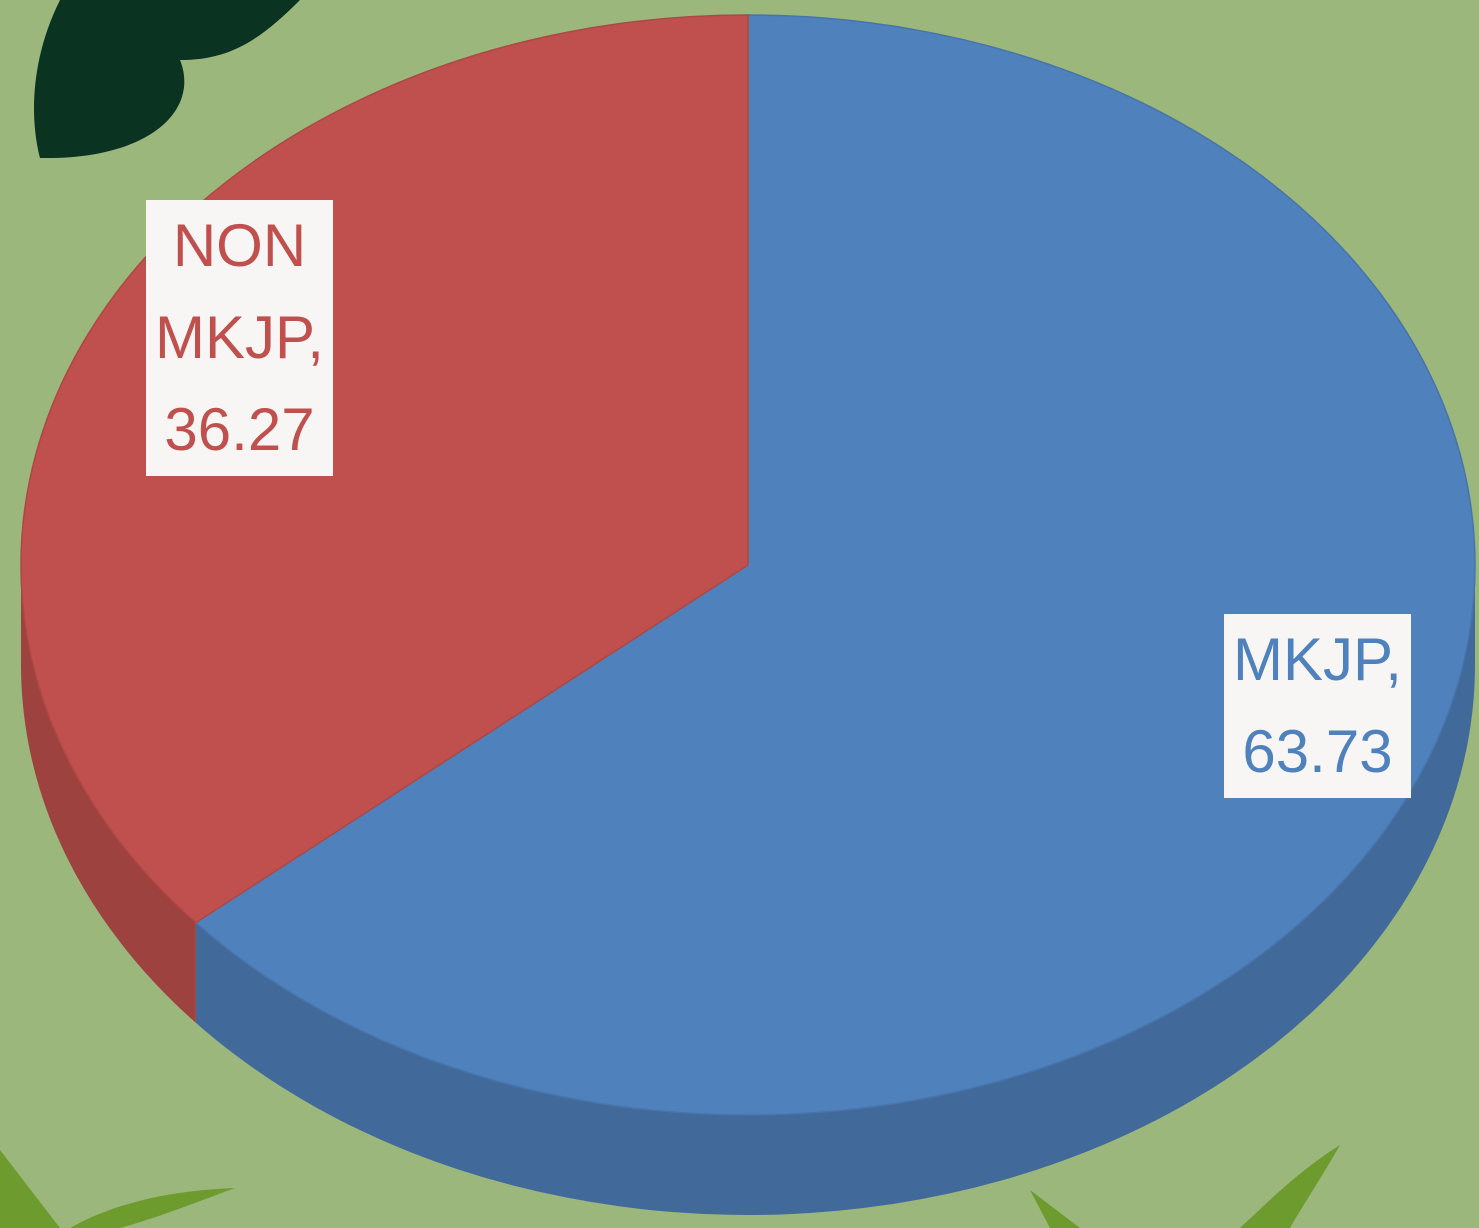  Describe the element at coordinates (239, 338) in the screenshot. I see `data-label: NON MKJP, 36.27` at that location.